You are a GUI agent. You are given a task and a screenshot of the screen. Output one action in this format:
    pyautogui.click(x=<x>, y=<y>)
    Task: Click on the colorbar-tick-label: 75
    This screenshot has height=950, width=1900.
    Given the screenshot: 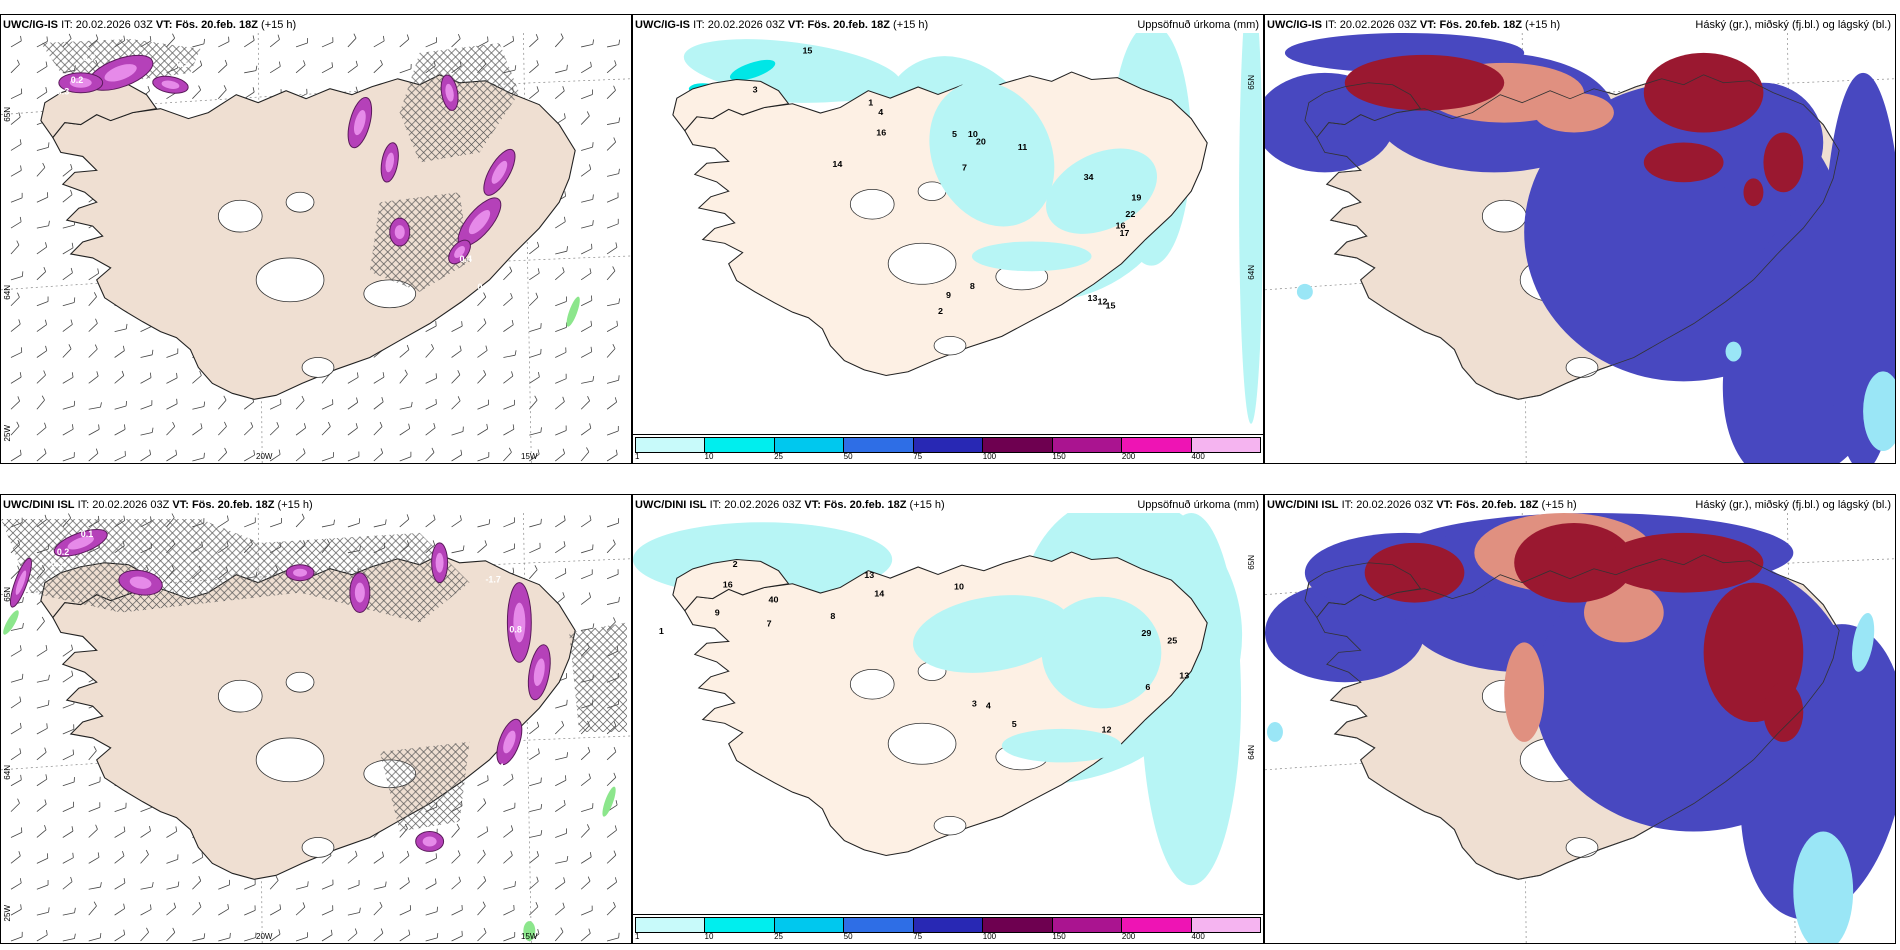 What is the action you would take?
    pyautogui.click(x=918, y=936)
    